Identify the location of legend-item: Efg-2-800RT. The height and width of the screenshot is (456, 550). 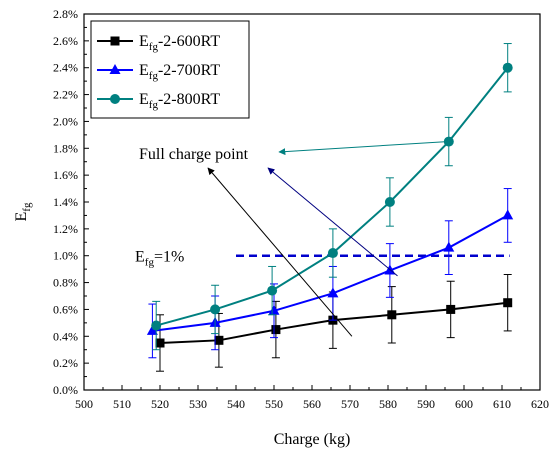
(158, 101).